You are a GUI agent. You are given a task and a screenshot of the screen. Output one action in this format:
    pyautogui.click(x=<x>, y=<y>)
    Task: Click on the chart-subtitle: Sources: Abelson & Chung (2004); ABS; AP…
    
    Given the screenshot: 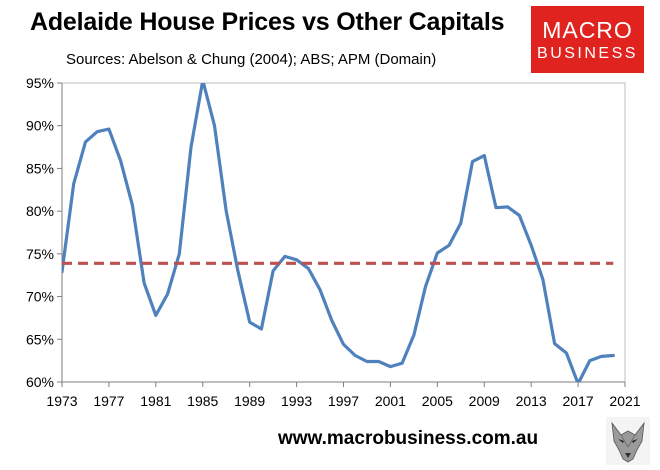 What is the action you would take?
    pyautogui.click(x=251, y=59)
    